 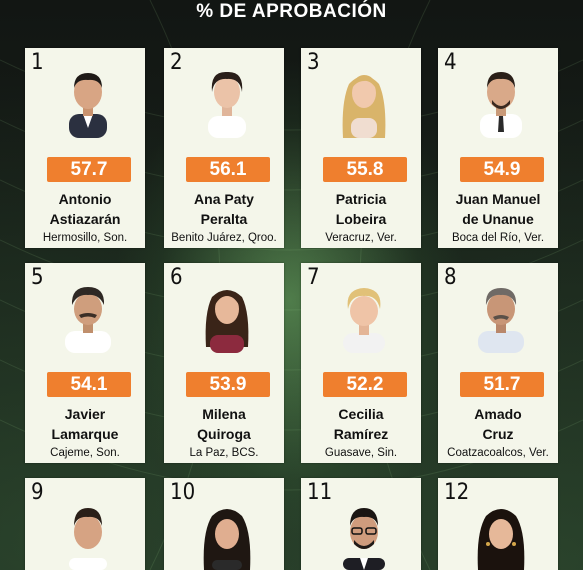 What do you see at coordinates (85, 199) in the screenshot?
I see `candidate-name-line-1: Antonio` at bounding box center [85, 199].